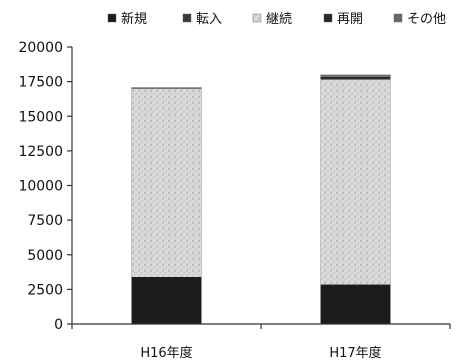 This screenshot has width=462, height=361. I want to click on legend-label: その他, so click(426, 19).